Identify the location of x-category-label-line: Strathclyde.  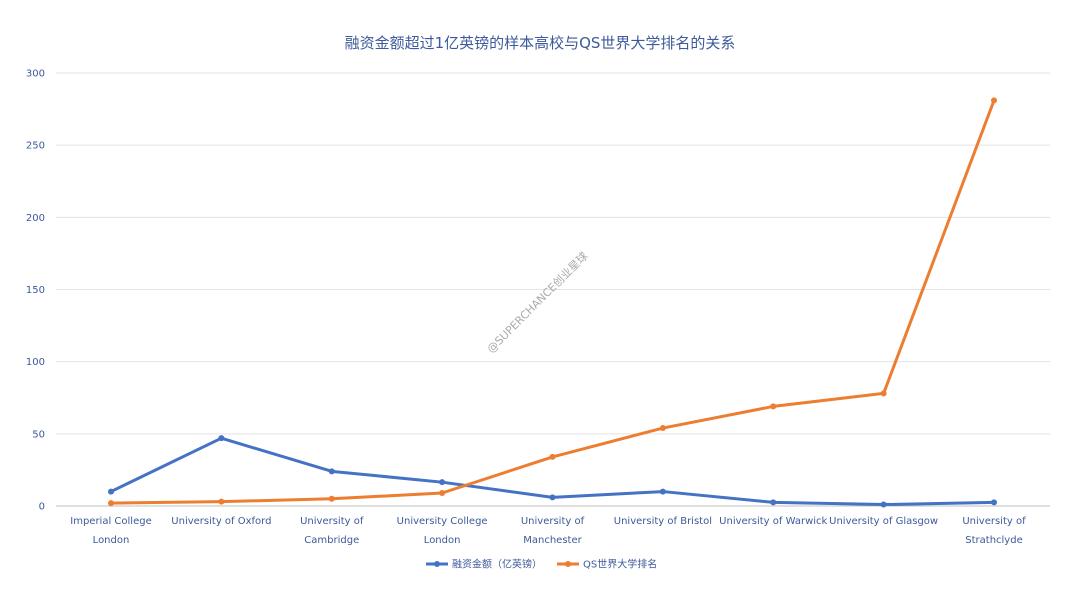
(993, 540).